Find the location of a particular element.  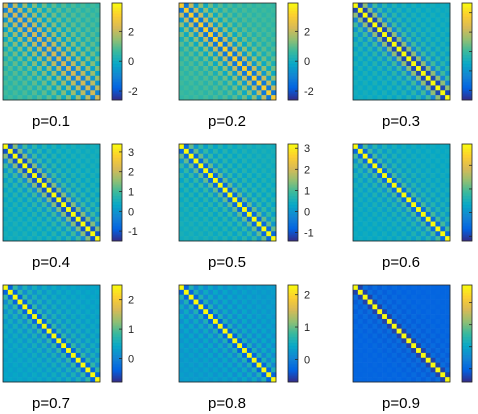

colorbar-tick-label: -1 is located at coordinates (309, 234).